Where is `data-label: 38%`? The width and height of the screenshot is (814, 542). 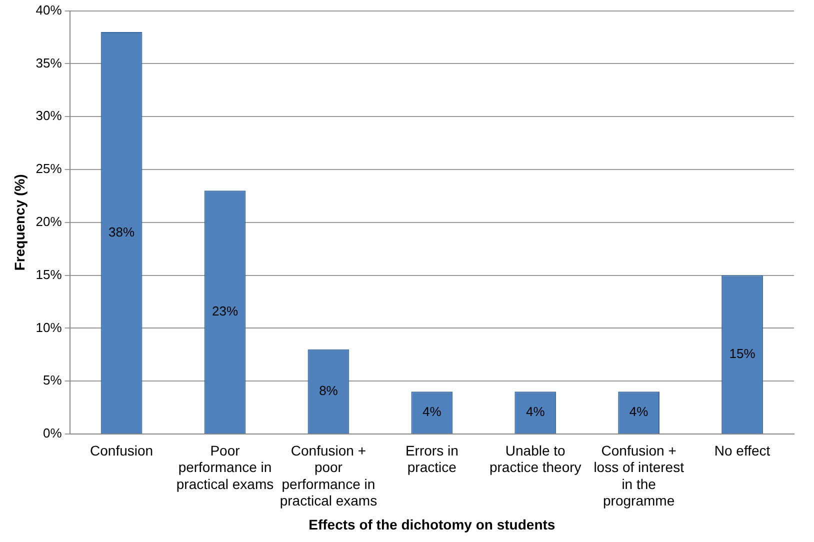 data-label: 38% is located at coordinates (121, 232).